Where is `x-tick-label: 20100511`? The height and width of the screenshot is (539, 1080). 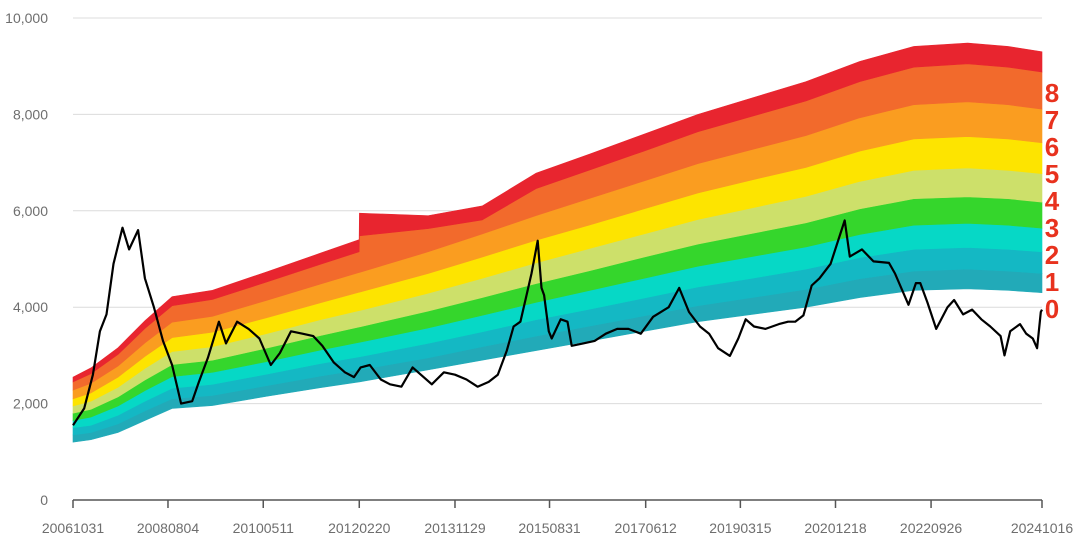 x-tick-label: 20100511 is located at coordinates (263, 528).